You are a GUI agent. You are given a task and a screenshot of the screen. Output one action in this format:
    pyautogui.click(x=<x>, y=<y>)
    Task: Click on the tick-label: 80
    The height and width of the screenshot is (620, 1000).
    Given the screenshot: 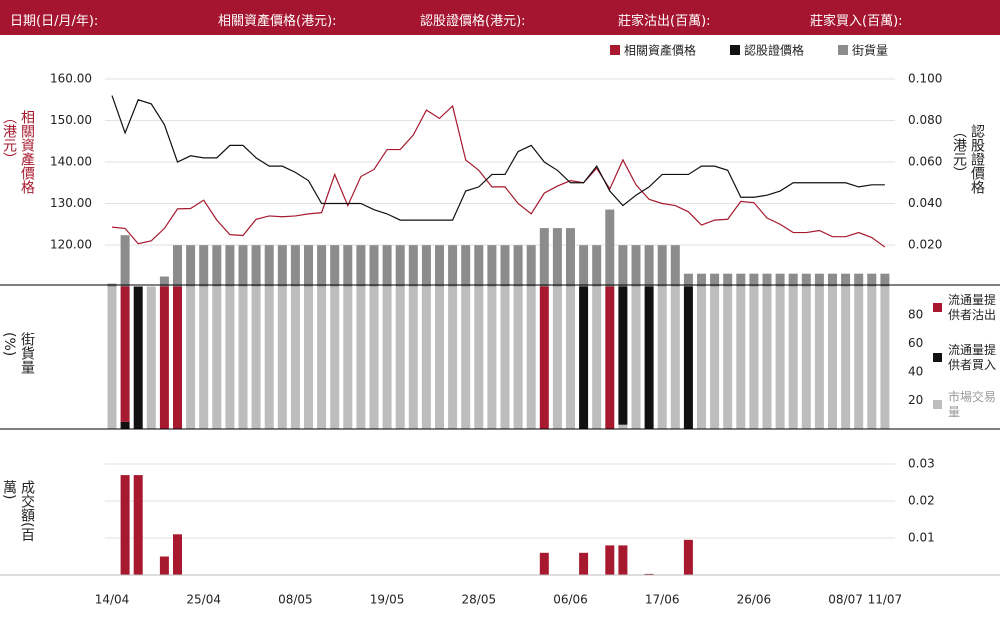 What is the action you would take?
    pyautogui.click(x=915, y=315)
    